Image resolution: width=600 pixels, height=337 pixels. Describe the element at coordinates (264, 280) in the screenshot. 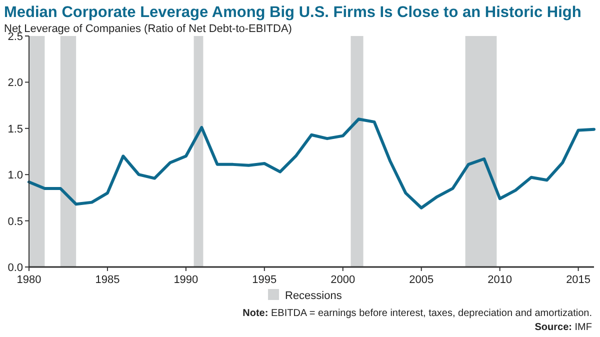

I see `x-tick-label: 1995` at that location.